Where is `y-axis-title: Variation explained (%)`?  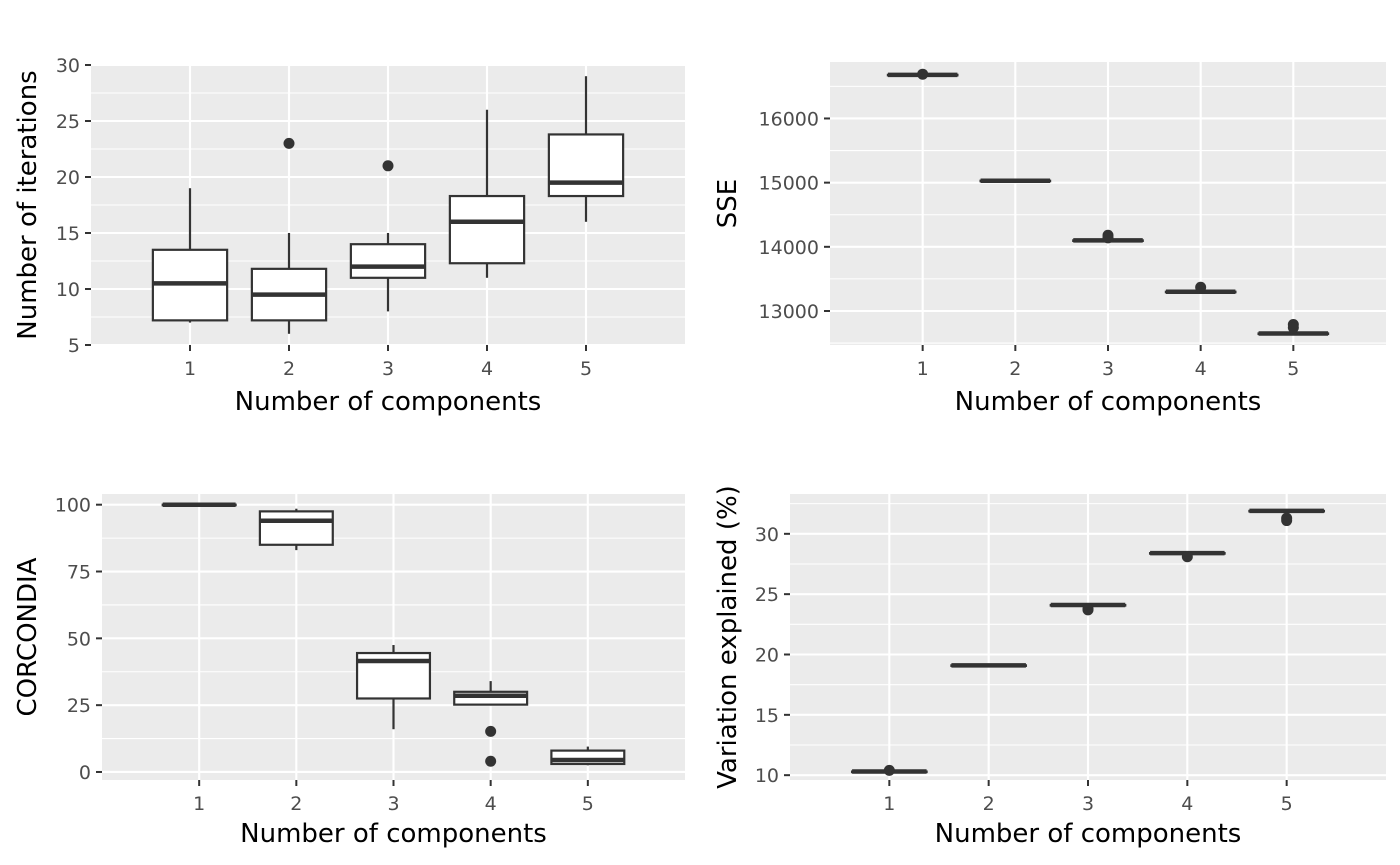 y-axis-title: Variation explained (%) is located at coordinates (728, 637).